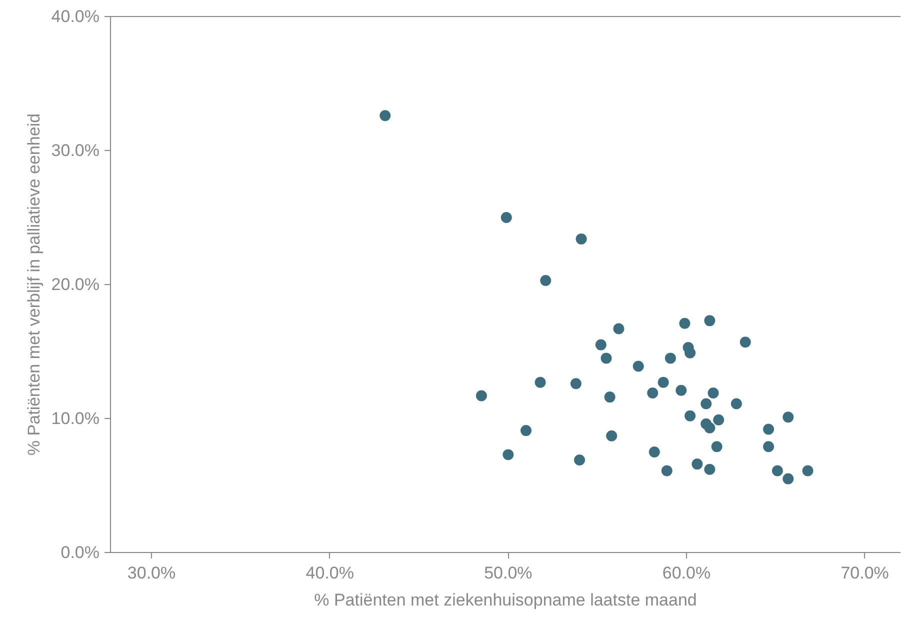 The image size is (902, 622). I want to click on y-tick-label: 20.0%, so click(75, 284).